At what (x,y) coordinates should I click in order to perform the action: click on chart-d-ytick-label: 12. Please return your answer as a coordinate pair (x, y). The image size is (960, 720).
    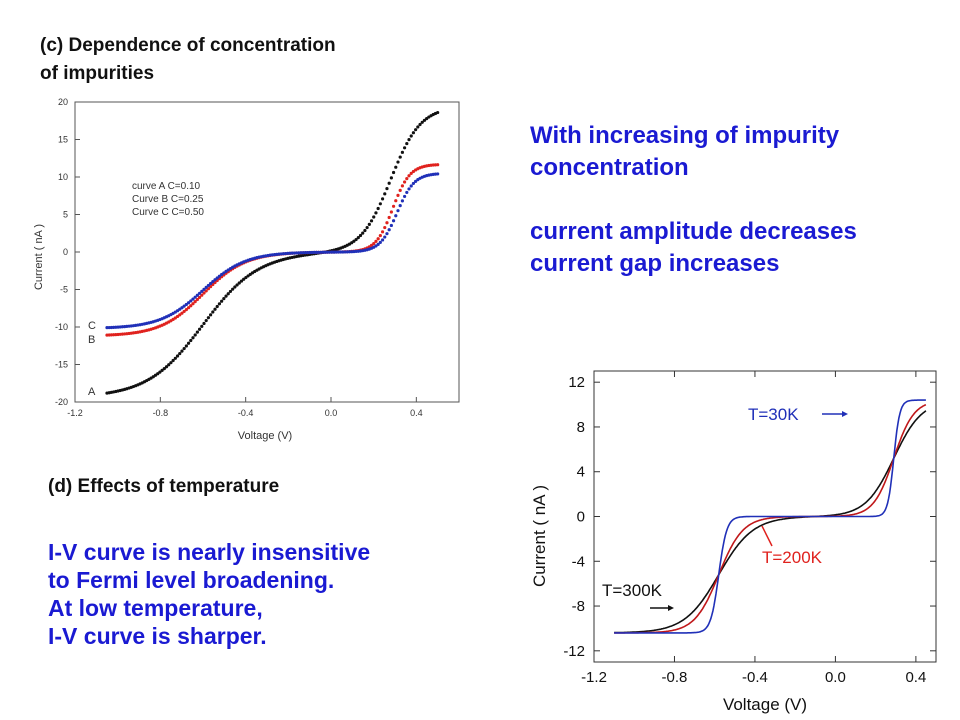
    Looking at the image, I should click on (576, 382).